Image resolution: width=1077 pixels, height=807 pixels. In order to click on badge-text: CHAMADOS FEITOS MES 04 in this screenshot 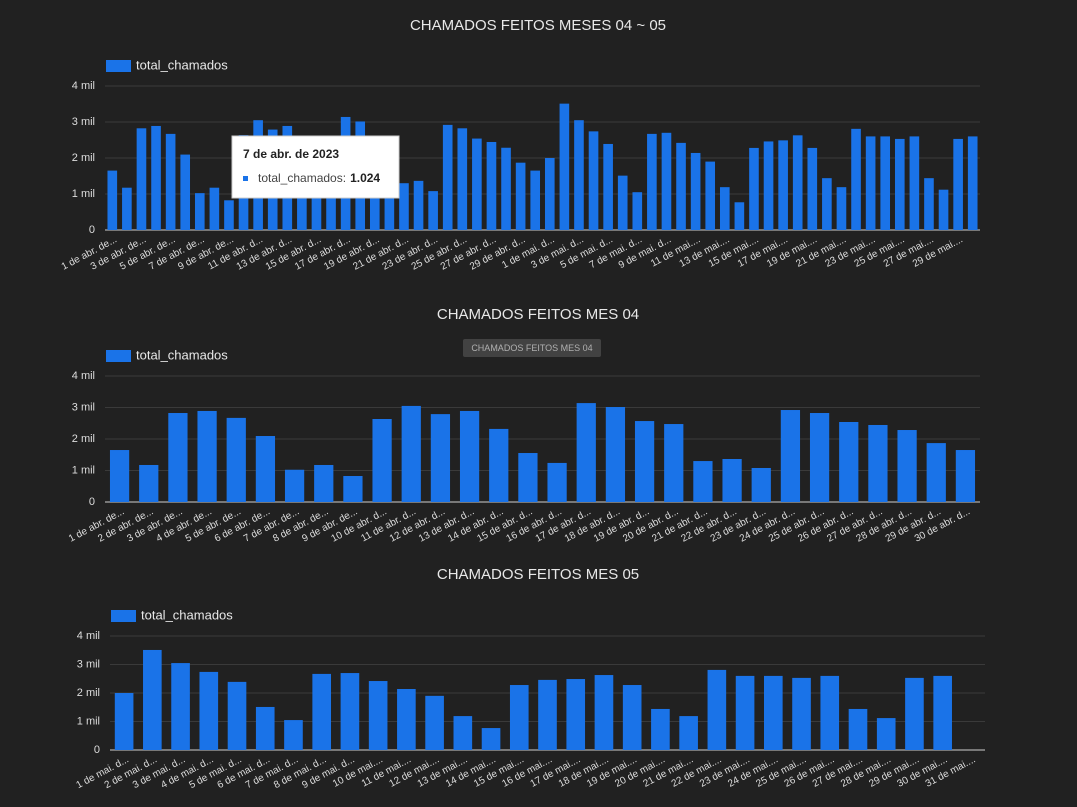, I will do `click(531, 348)`.